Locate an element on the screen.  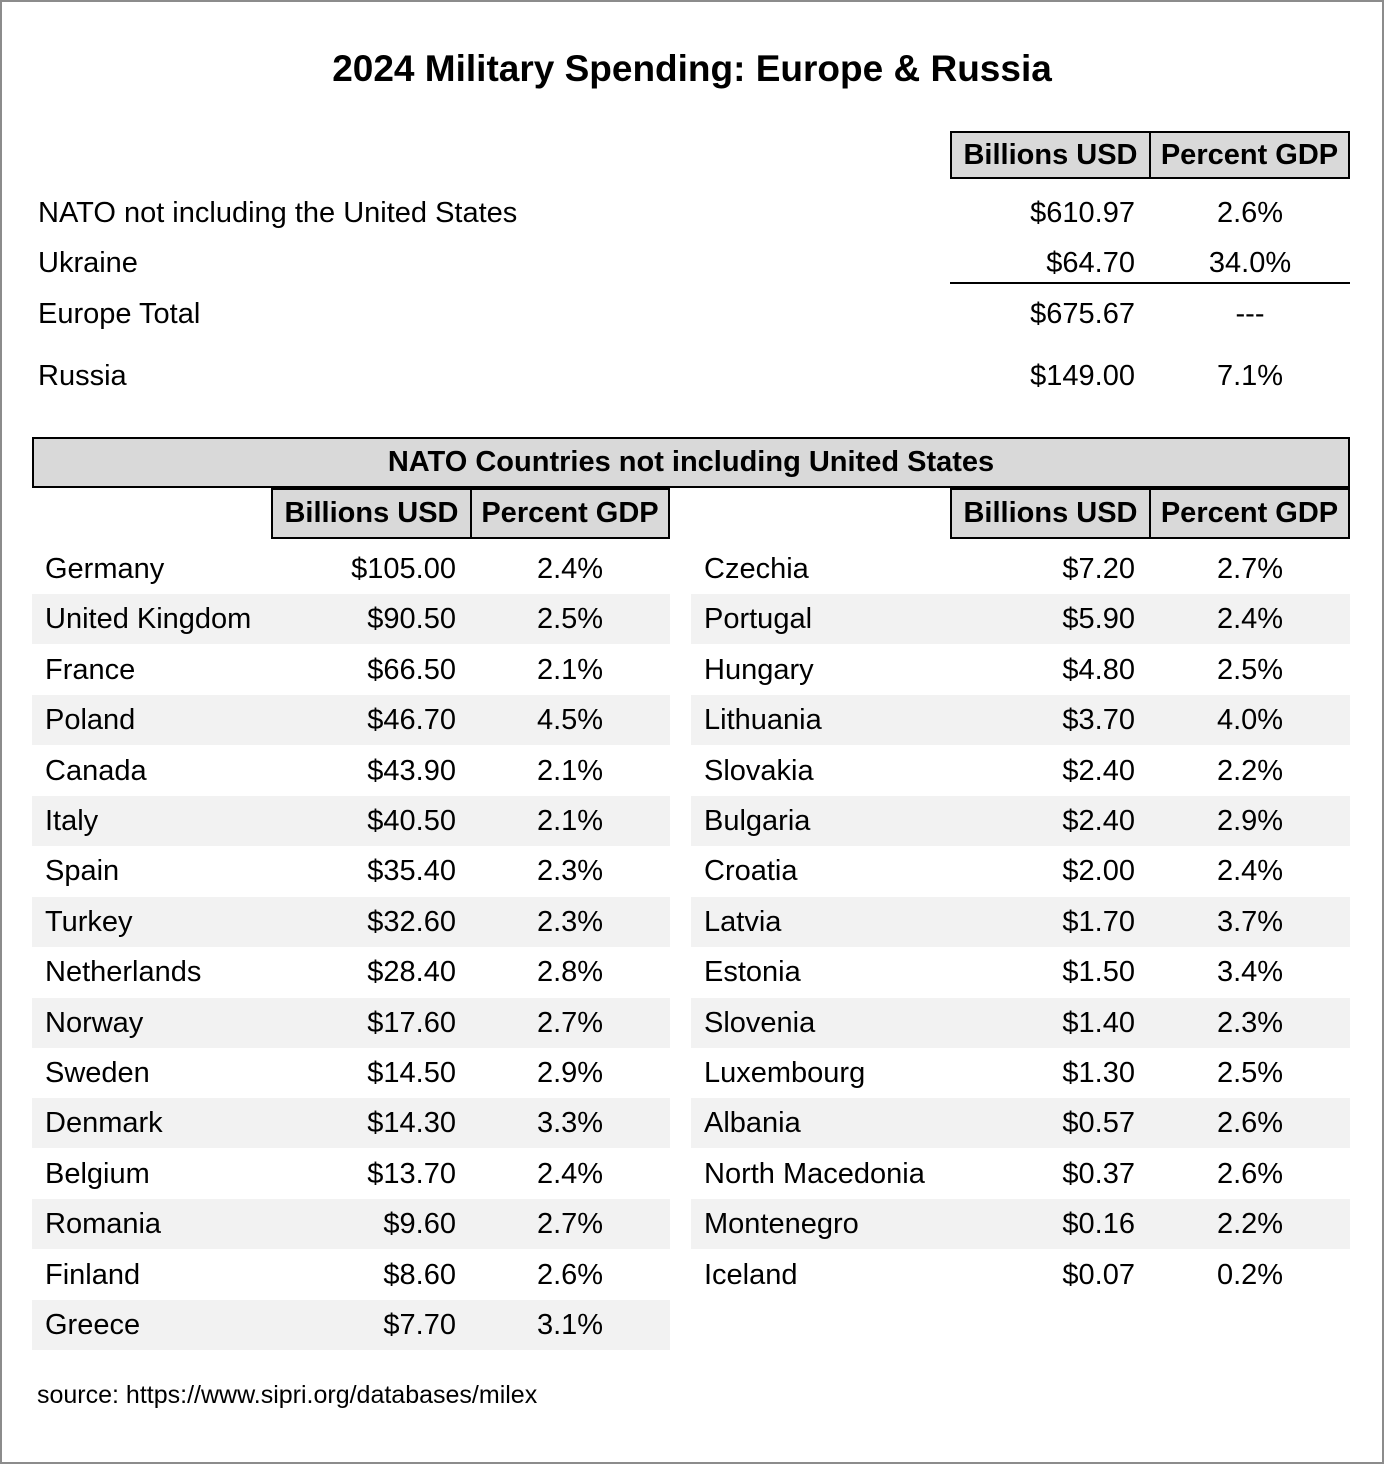
table-row: Croatia $2.00 2.4% is located at coordinates (1020, 871).